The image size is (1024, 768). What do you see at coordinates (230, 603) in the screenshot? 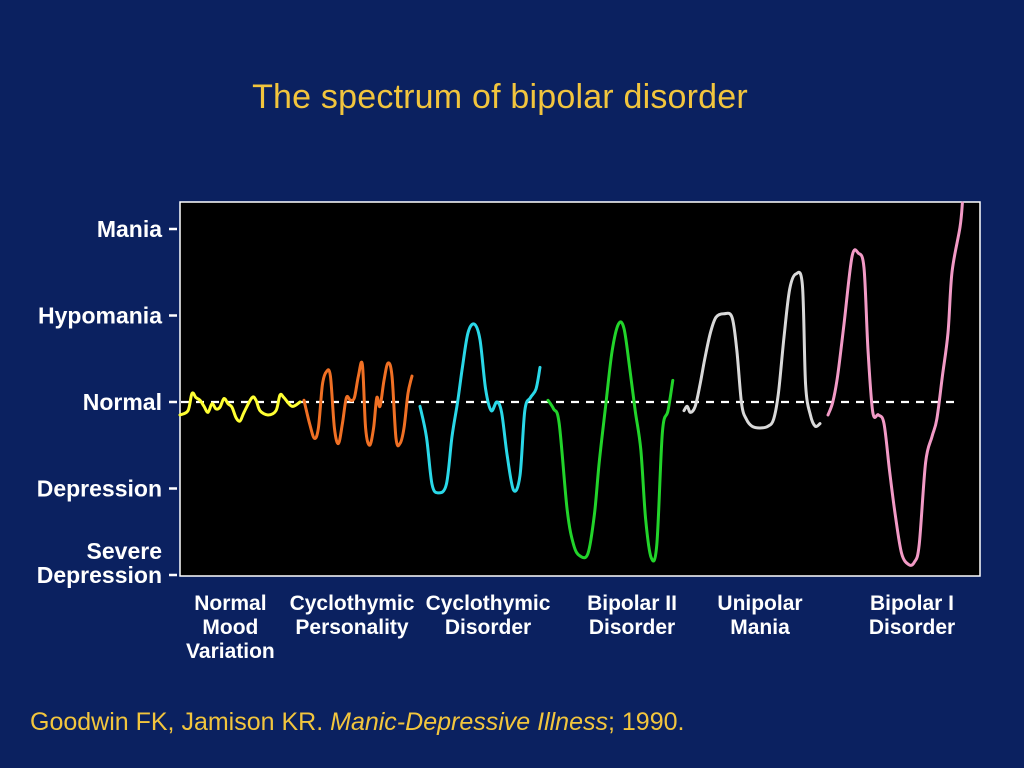
I see `category-label: Normal` at bounding box center [230, 603].